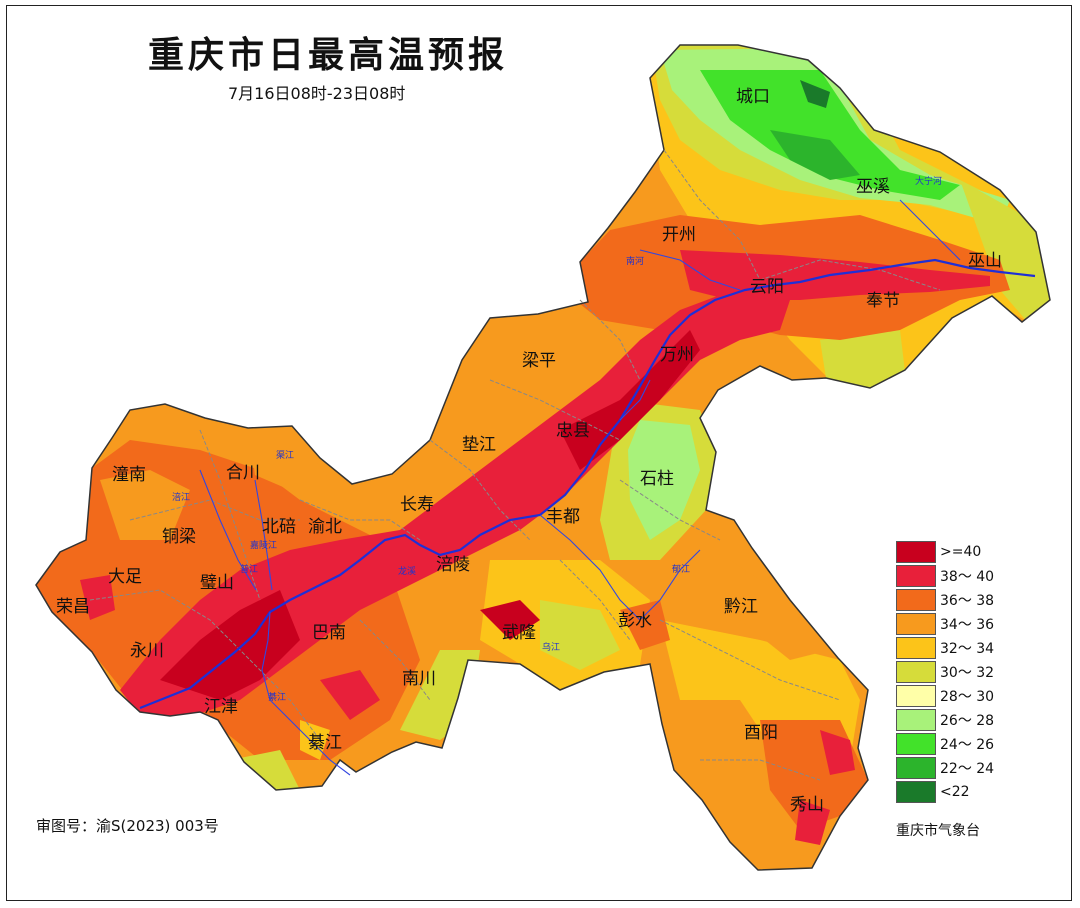 This screenshot has height=908, width=1080. I want to click on legend-row: 24～ 26, so click(945, 744).